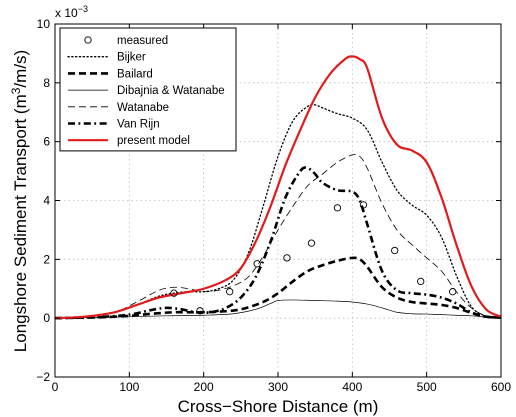 This screenshot has height=417, width=516. Describe the element at coordinates (352, 387) in the screenshot. I see `x-tick-label: 400` at that location.